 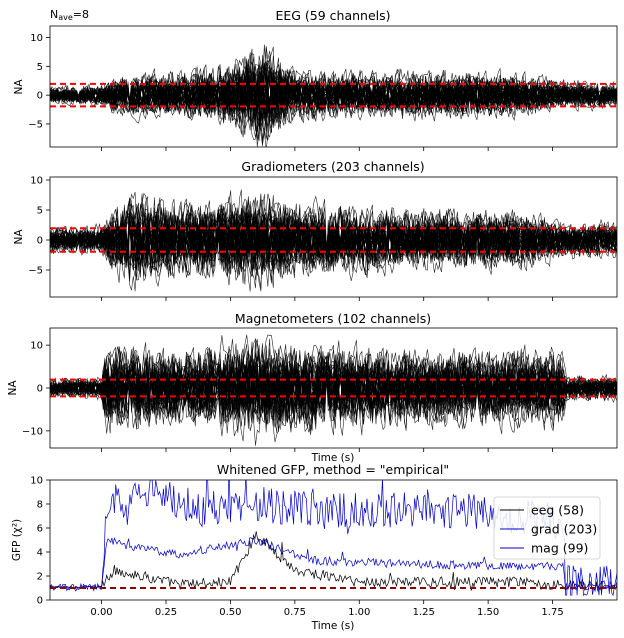 What do you see at coordinates (333, 469) in the screenshot?
I see `gfp-title: Whitened GFP, method = "empirical"` at bounding box center [333, 469].